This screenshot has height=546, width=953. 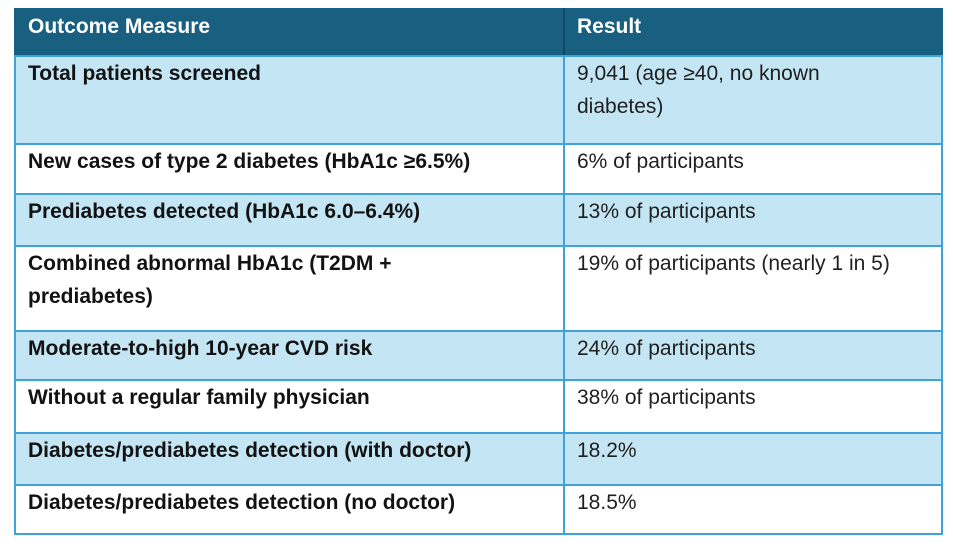 I want to click on result-cell: 38% of participants, so click(x=753, y=406).